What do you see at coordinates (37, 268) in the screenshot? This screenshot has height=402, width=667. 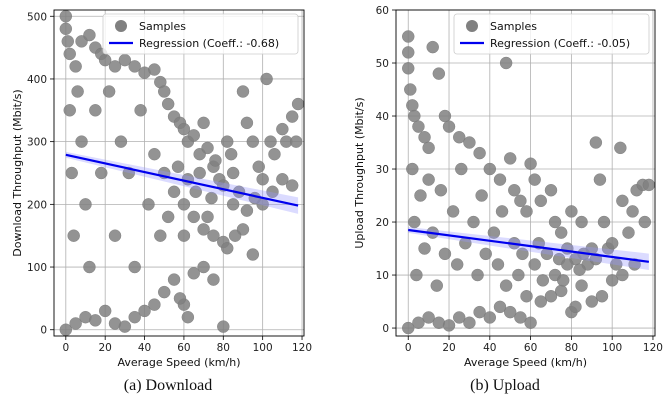 I see `download-y-tick-label: 100` at bounding box center [37, 268].